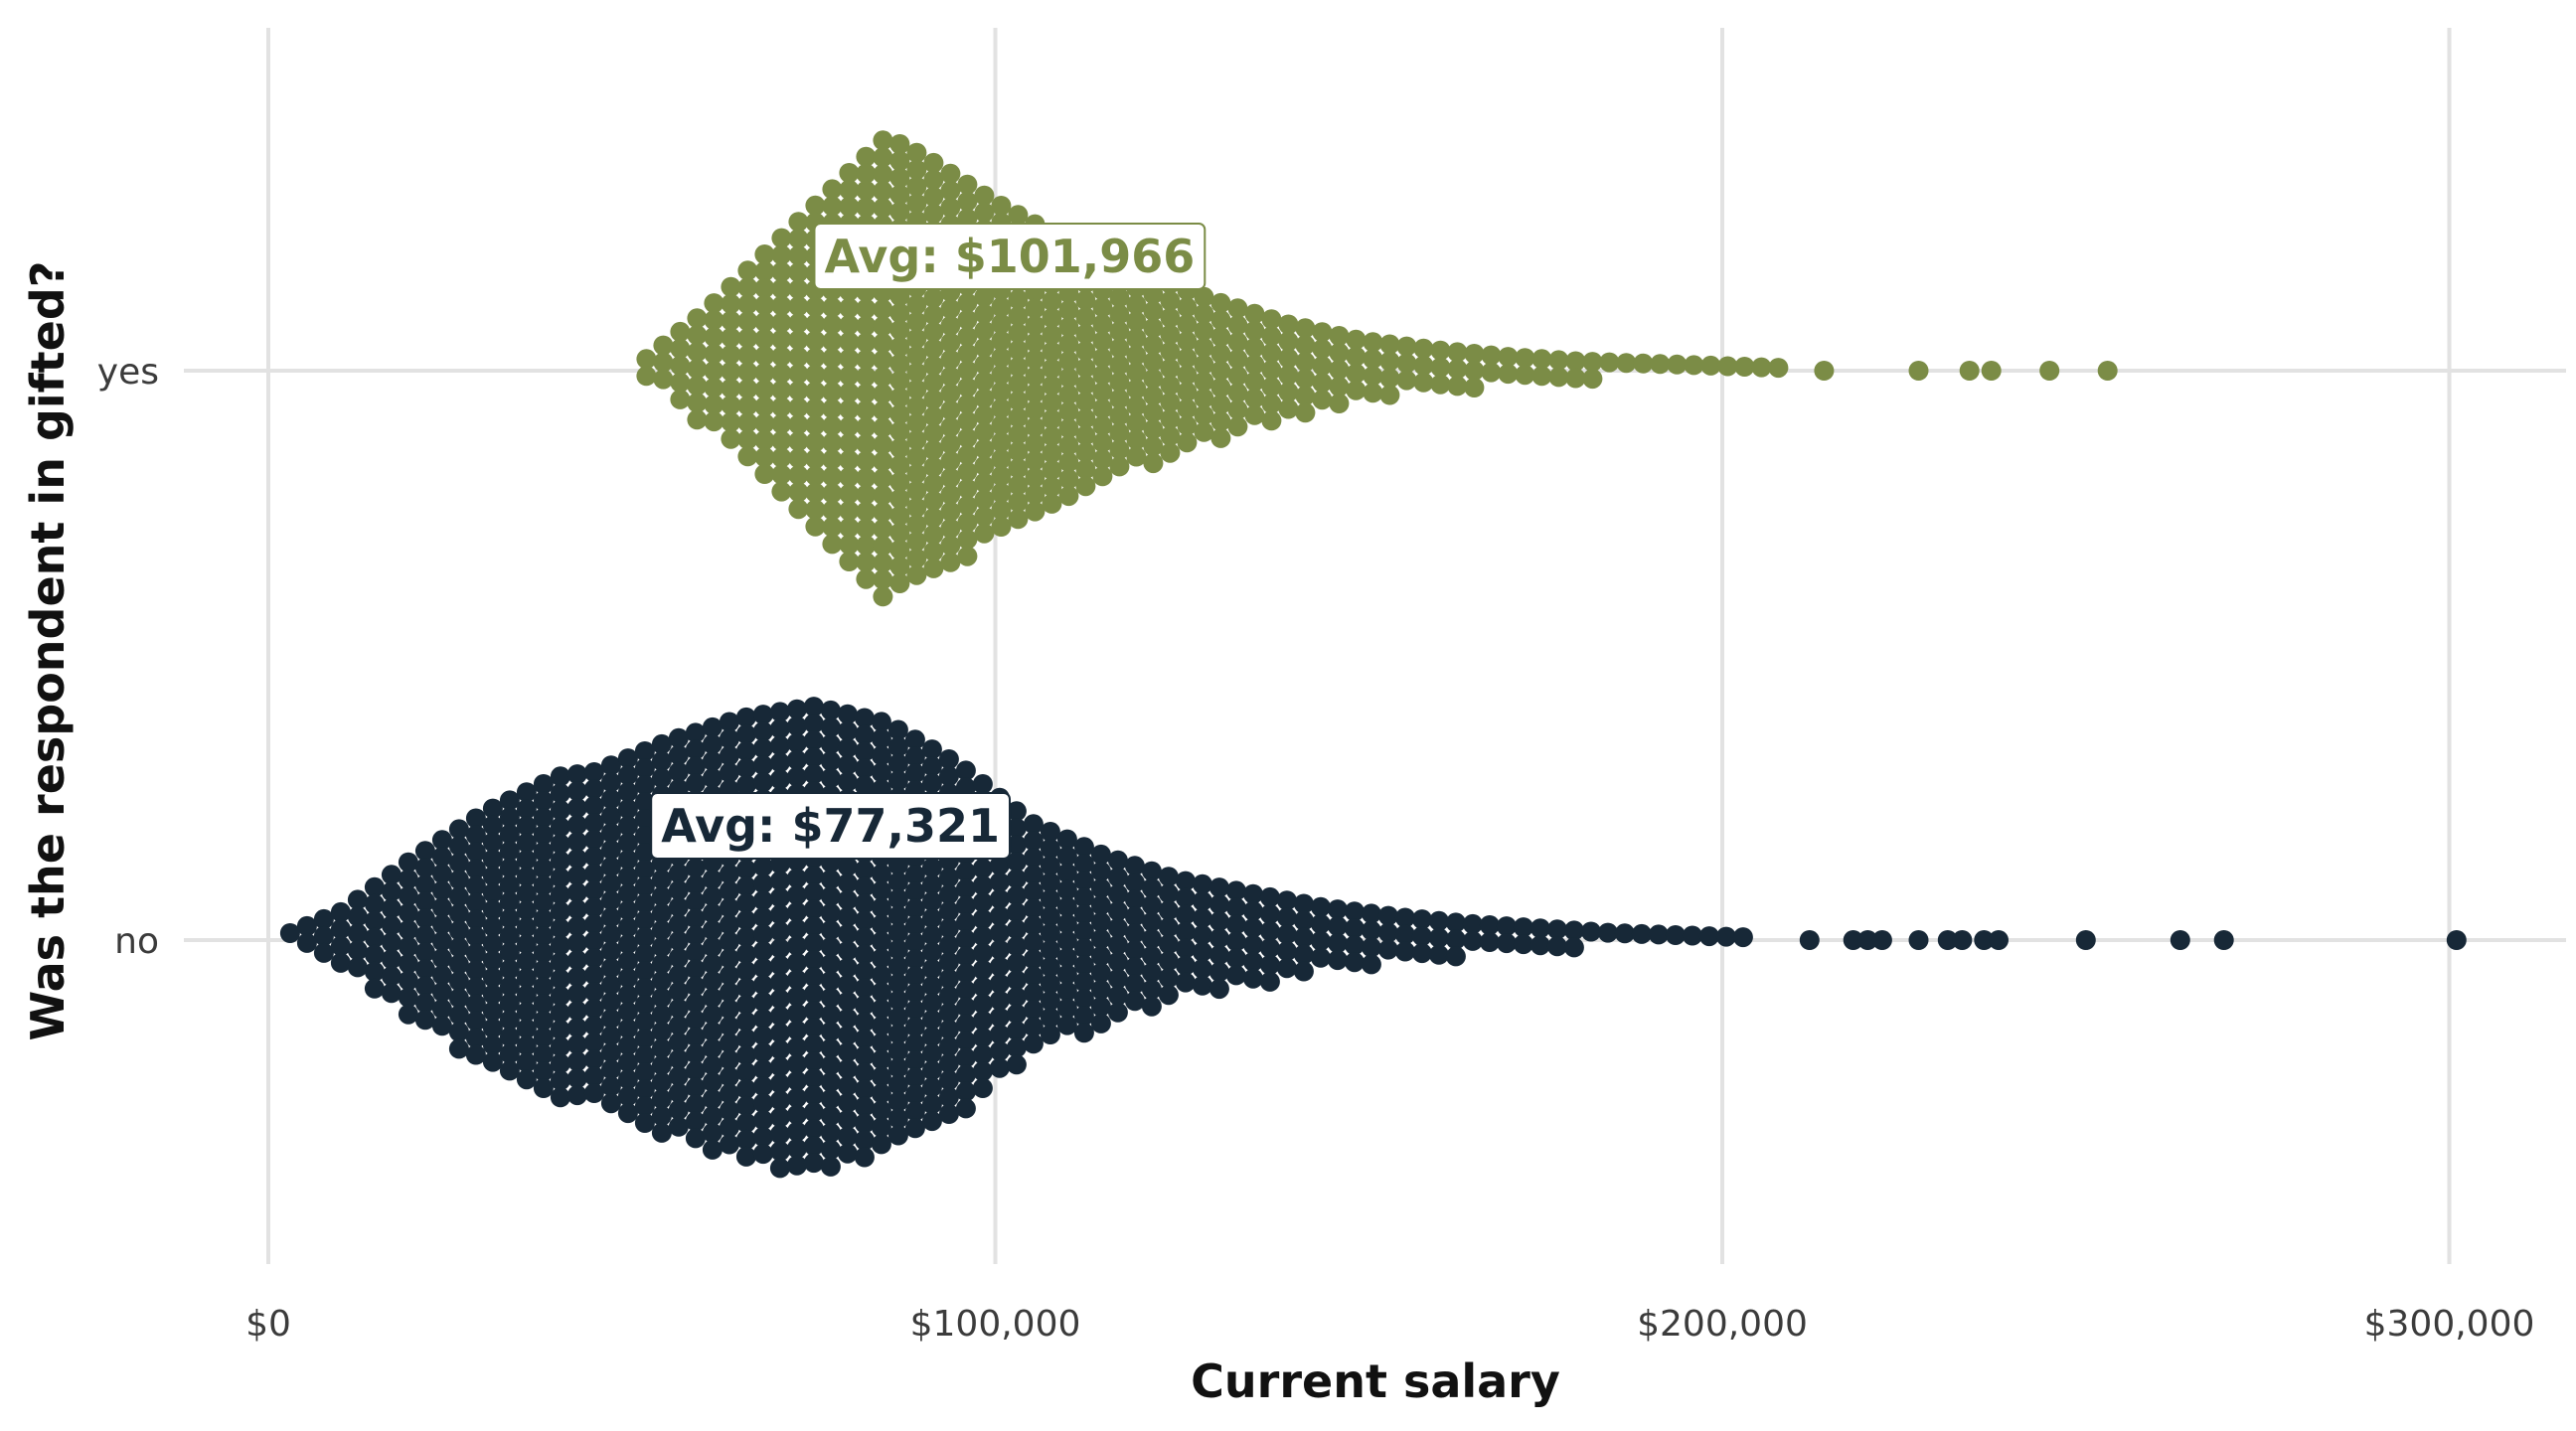  Describe the element at coordinates (1809, 940) in the screenshot. I see `outlier-point` at that location.